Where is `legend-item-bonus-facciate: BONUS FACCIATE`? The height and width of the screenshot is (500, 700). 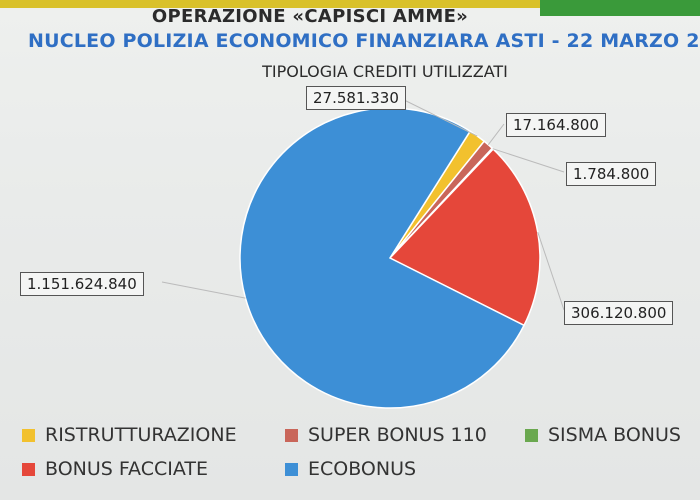 legend-item-bonus-facciate: BONUS FACCIATE is located at coordinates (115, 469).